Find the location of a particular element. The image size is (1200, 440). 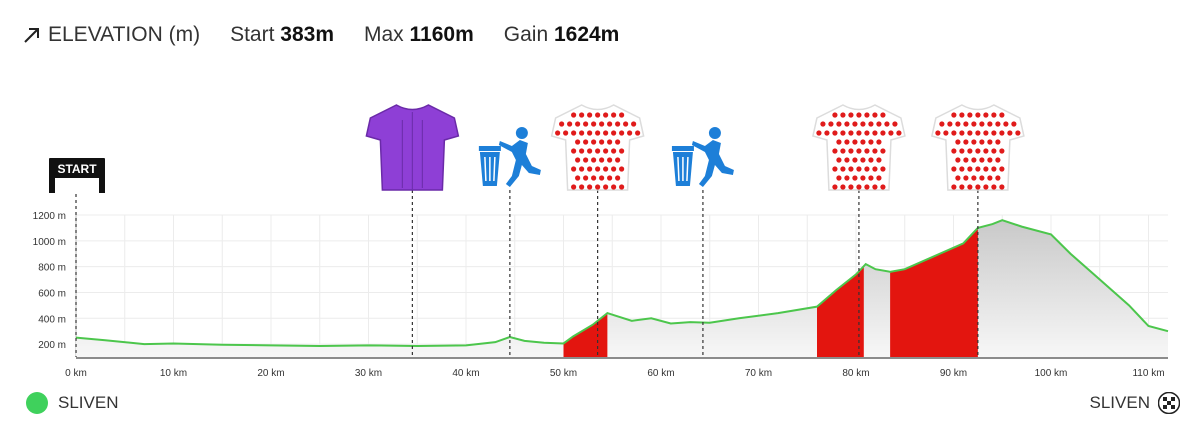

x-tick-label: 110 km is located at coordinates (1148, 373).